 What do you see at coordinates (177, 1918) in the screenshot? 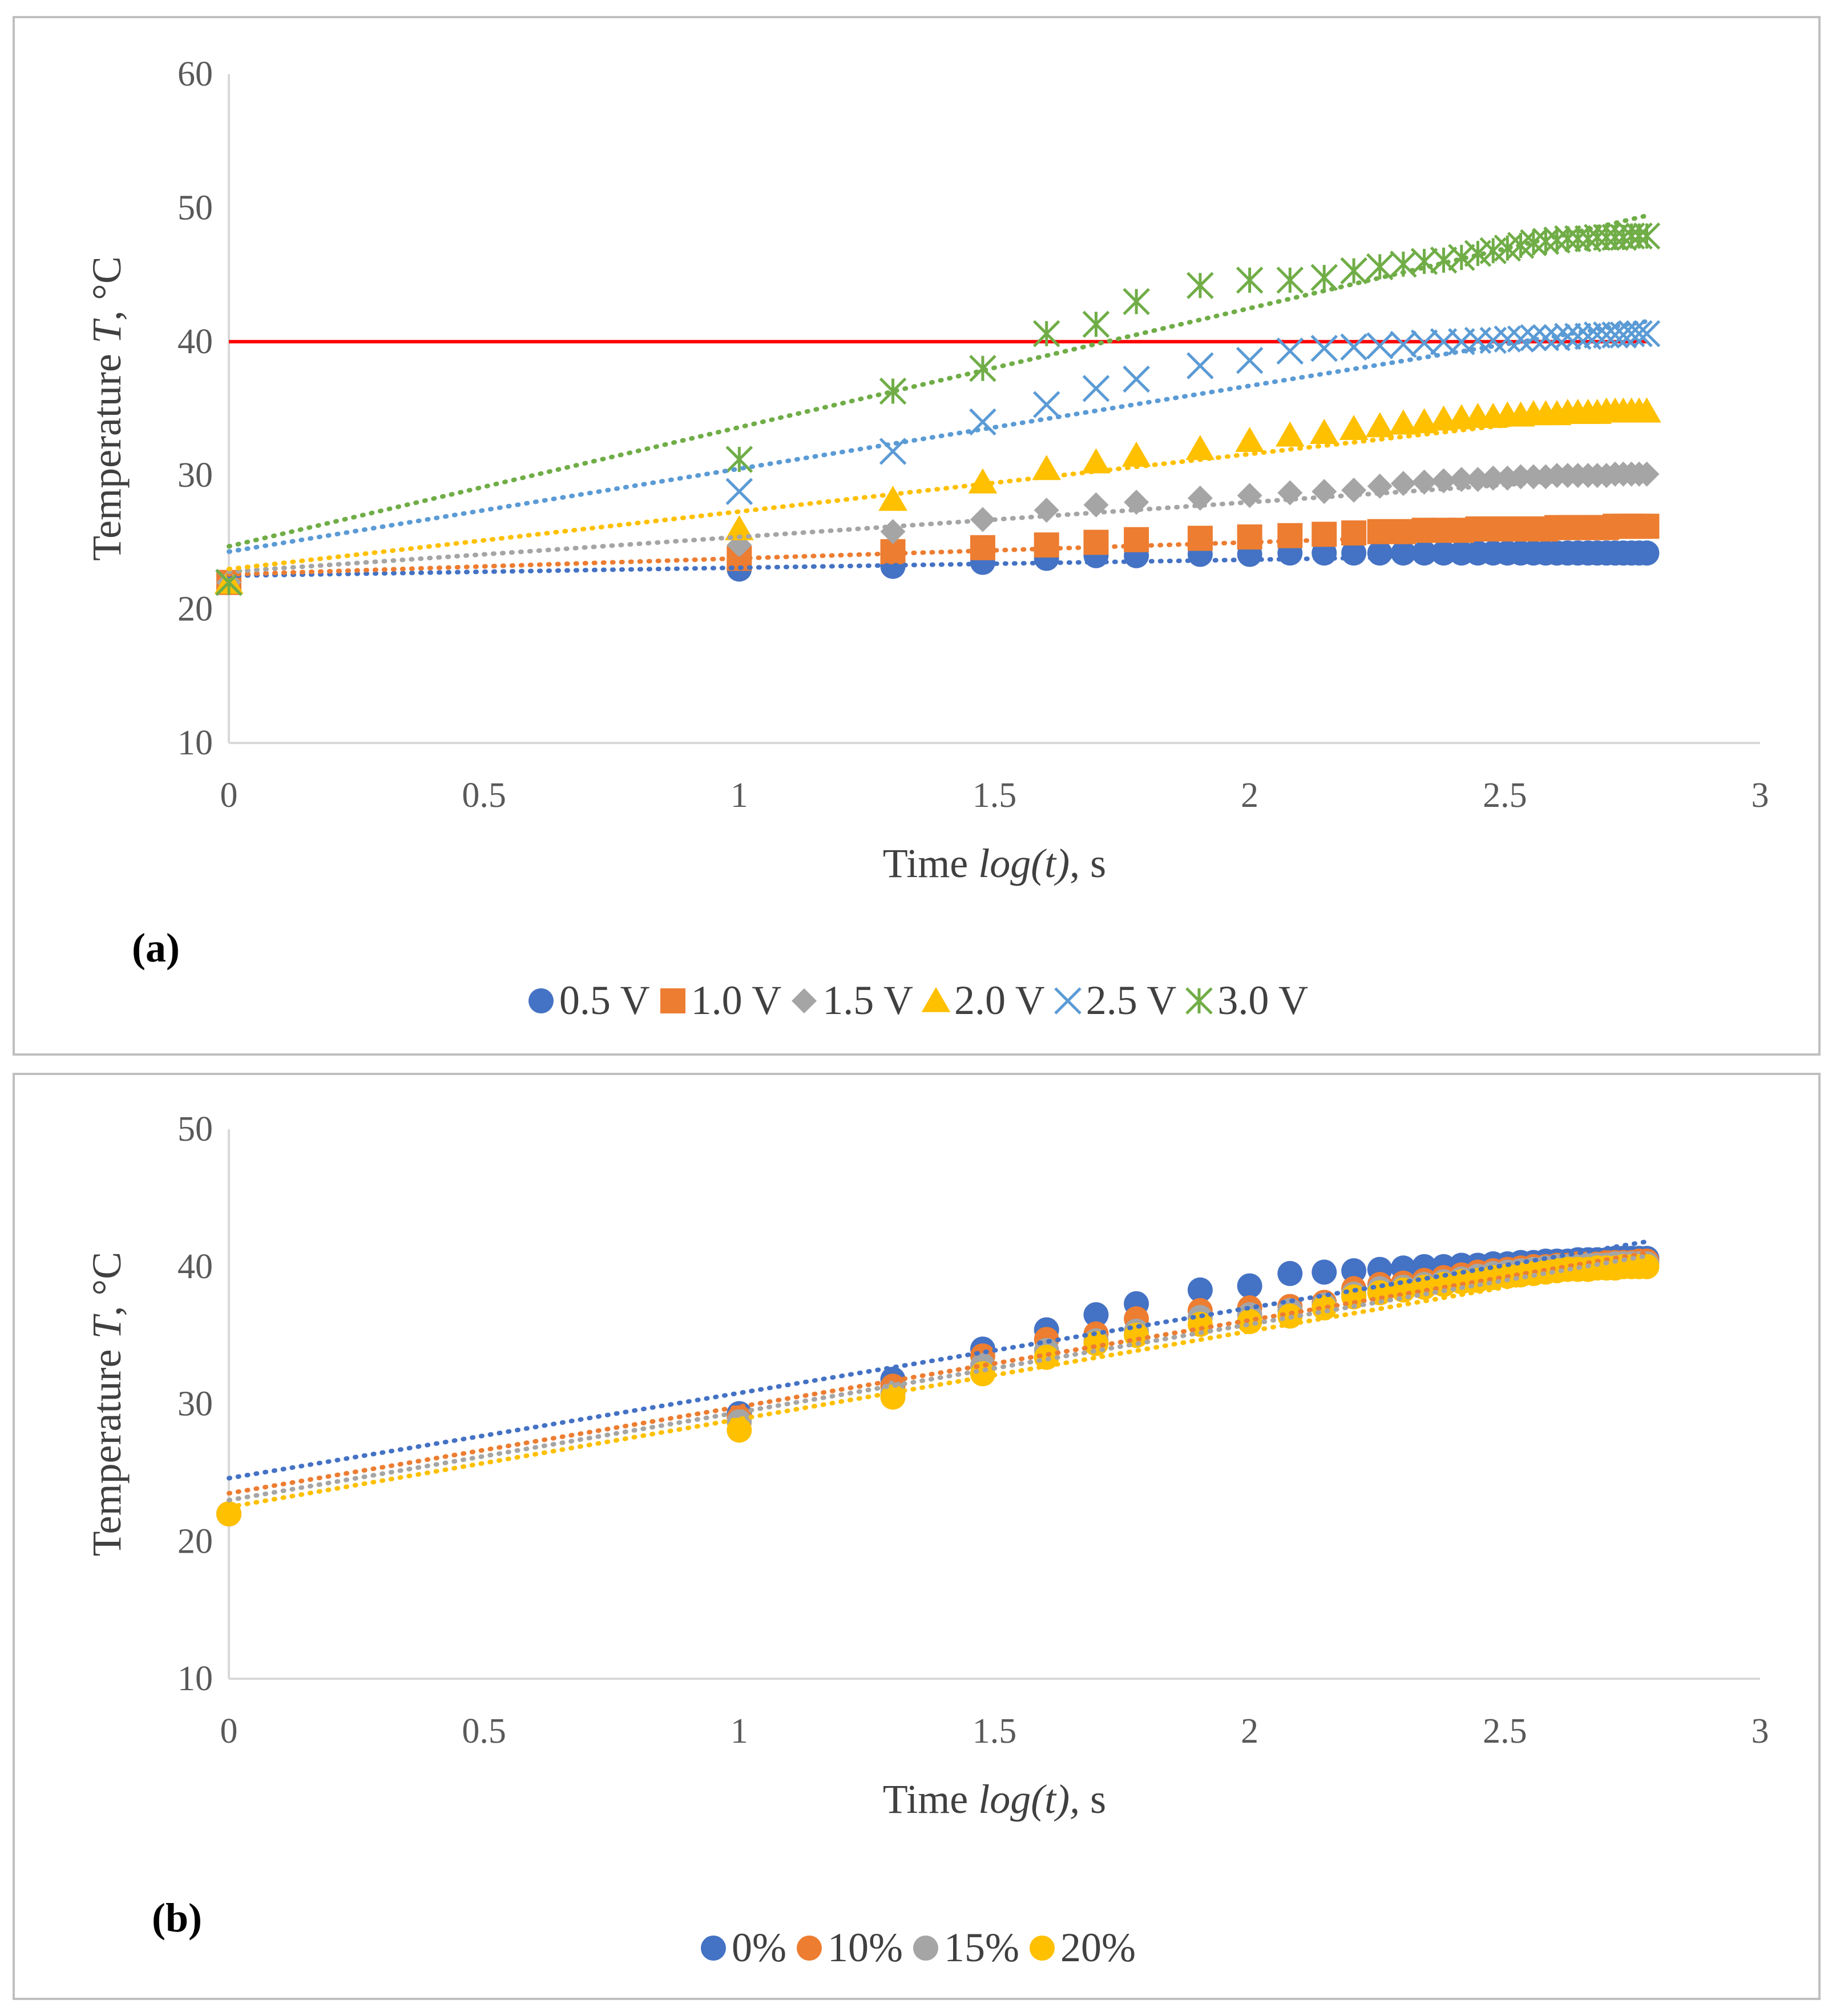
I see `panel-label-b: (b)` at bounding box center [177, 1918].